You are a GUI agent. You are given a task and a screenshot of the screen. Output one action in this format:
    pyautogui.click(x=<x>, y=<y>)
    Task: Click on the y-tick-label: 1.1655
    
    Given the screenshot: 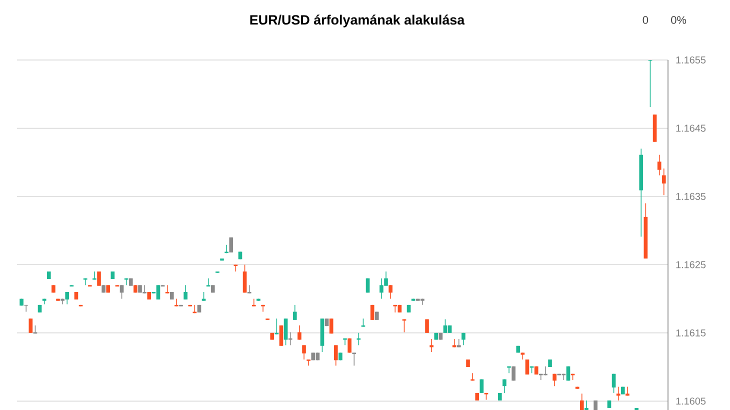 What is the action you would take?
    pyautogui.click(x=691, y=60)
    